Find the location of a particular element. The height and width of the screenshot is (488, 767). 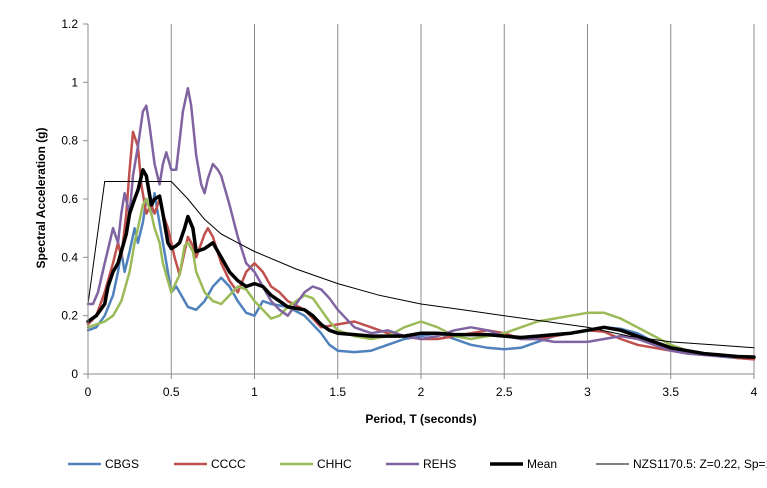

x-tick-label: 3.5 is located at coordinates (670, 392).